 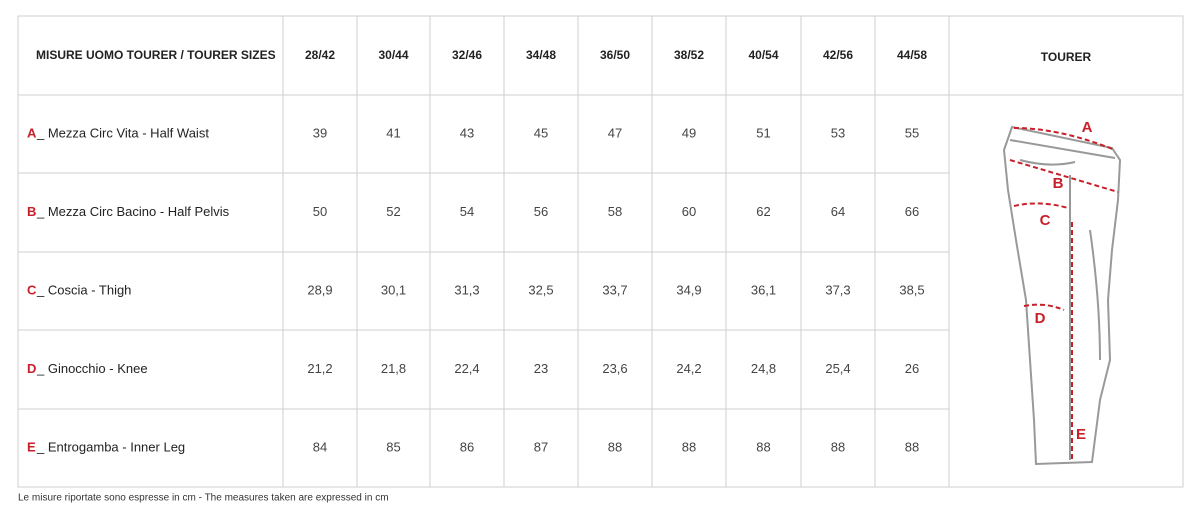 What do you see at coordinates (689, 211) in the screenshot?
I see `cell-value: 60` at bounding box center [689, 211].